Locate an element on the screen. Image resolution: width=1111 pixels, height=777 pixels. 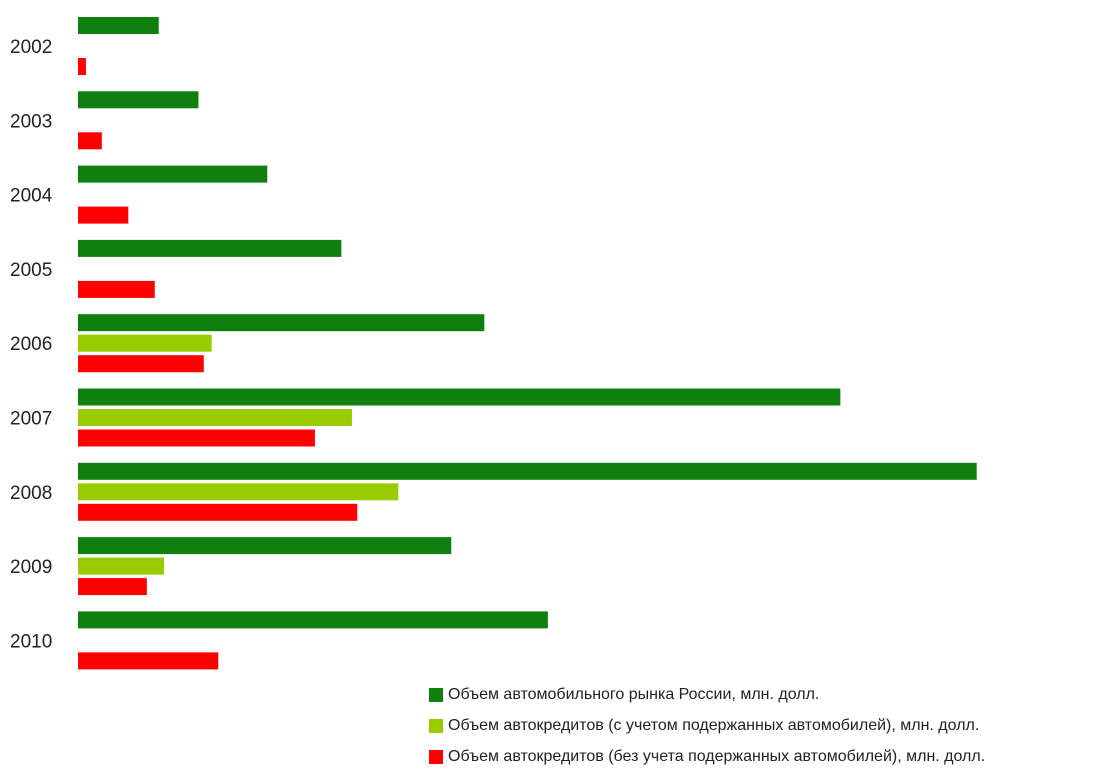
bar-loans-without-used-2007 is located at coordinates (196, 438).